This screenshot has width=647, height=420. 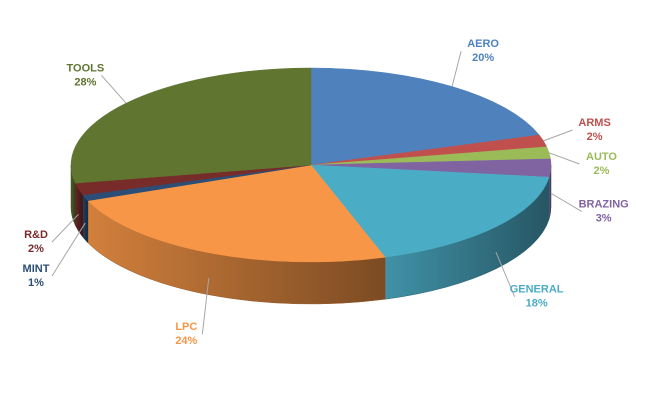 What do you see at coordinates (36, 283) in the screenshot?
I see `value-label: 1%` at bounding box center [36, 283].